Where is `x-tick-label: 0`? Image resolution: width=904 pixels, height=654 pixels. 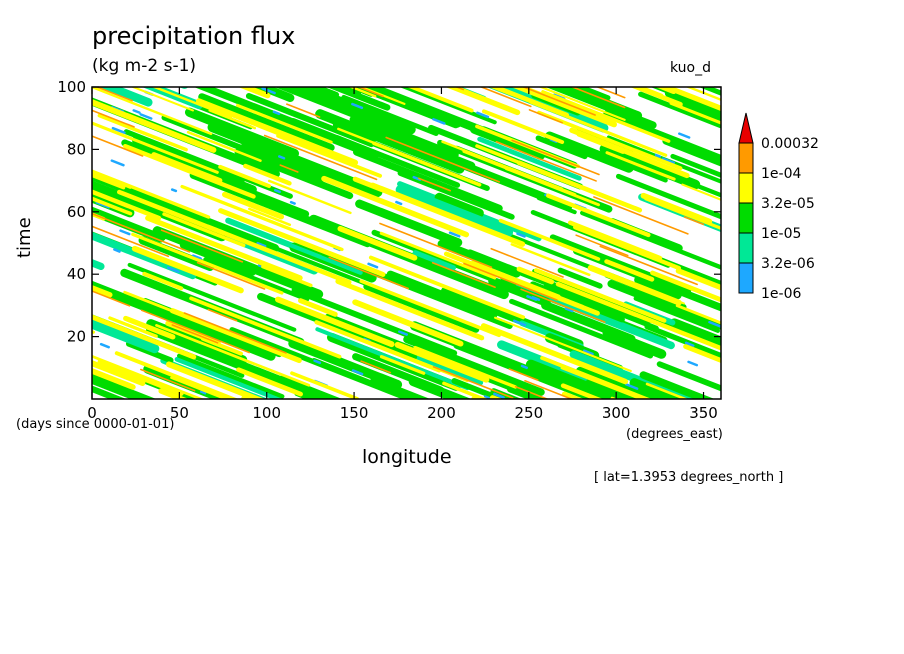
x-tick-label: 0 is located at coordinates (92, 413).